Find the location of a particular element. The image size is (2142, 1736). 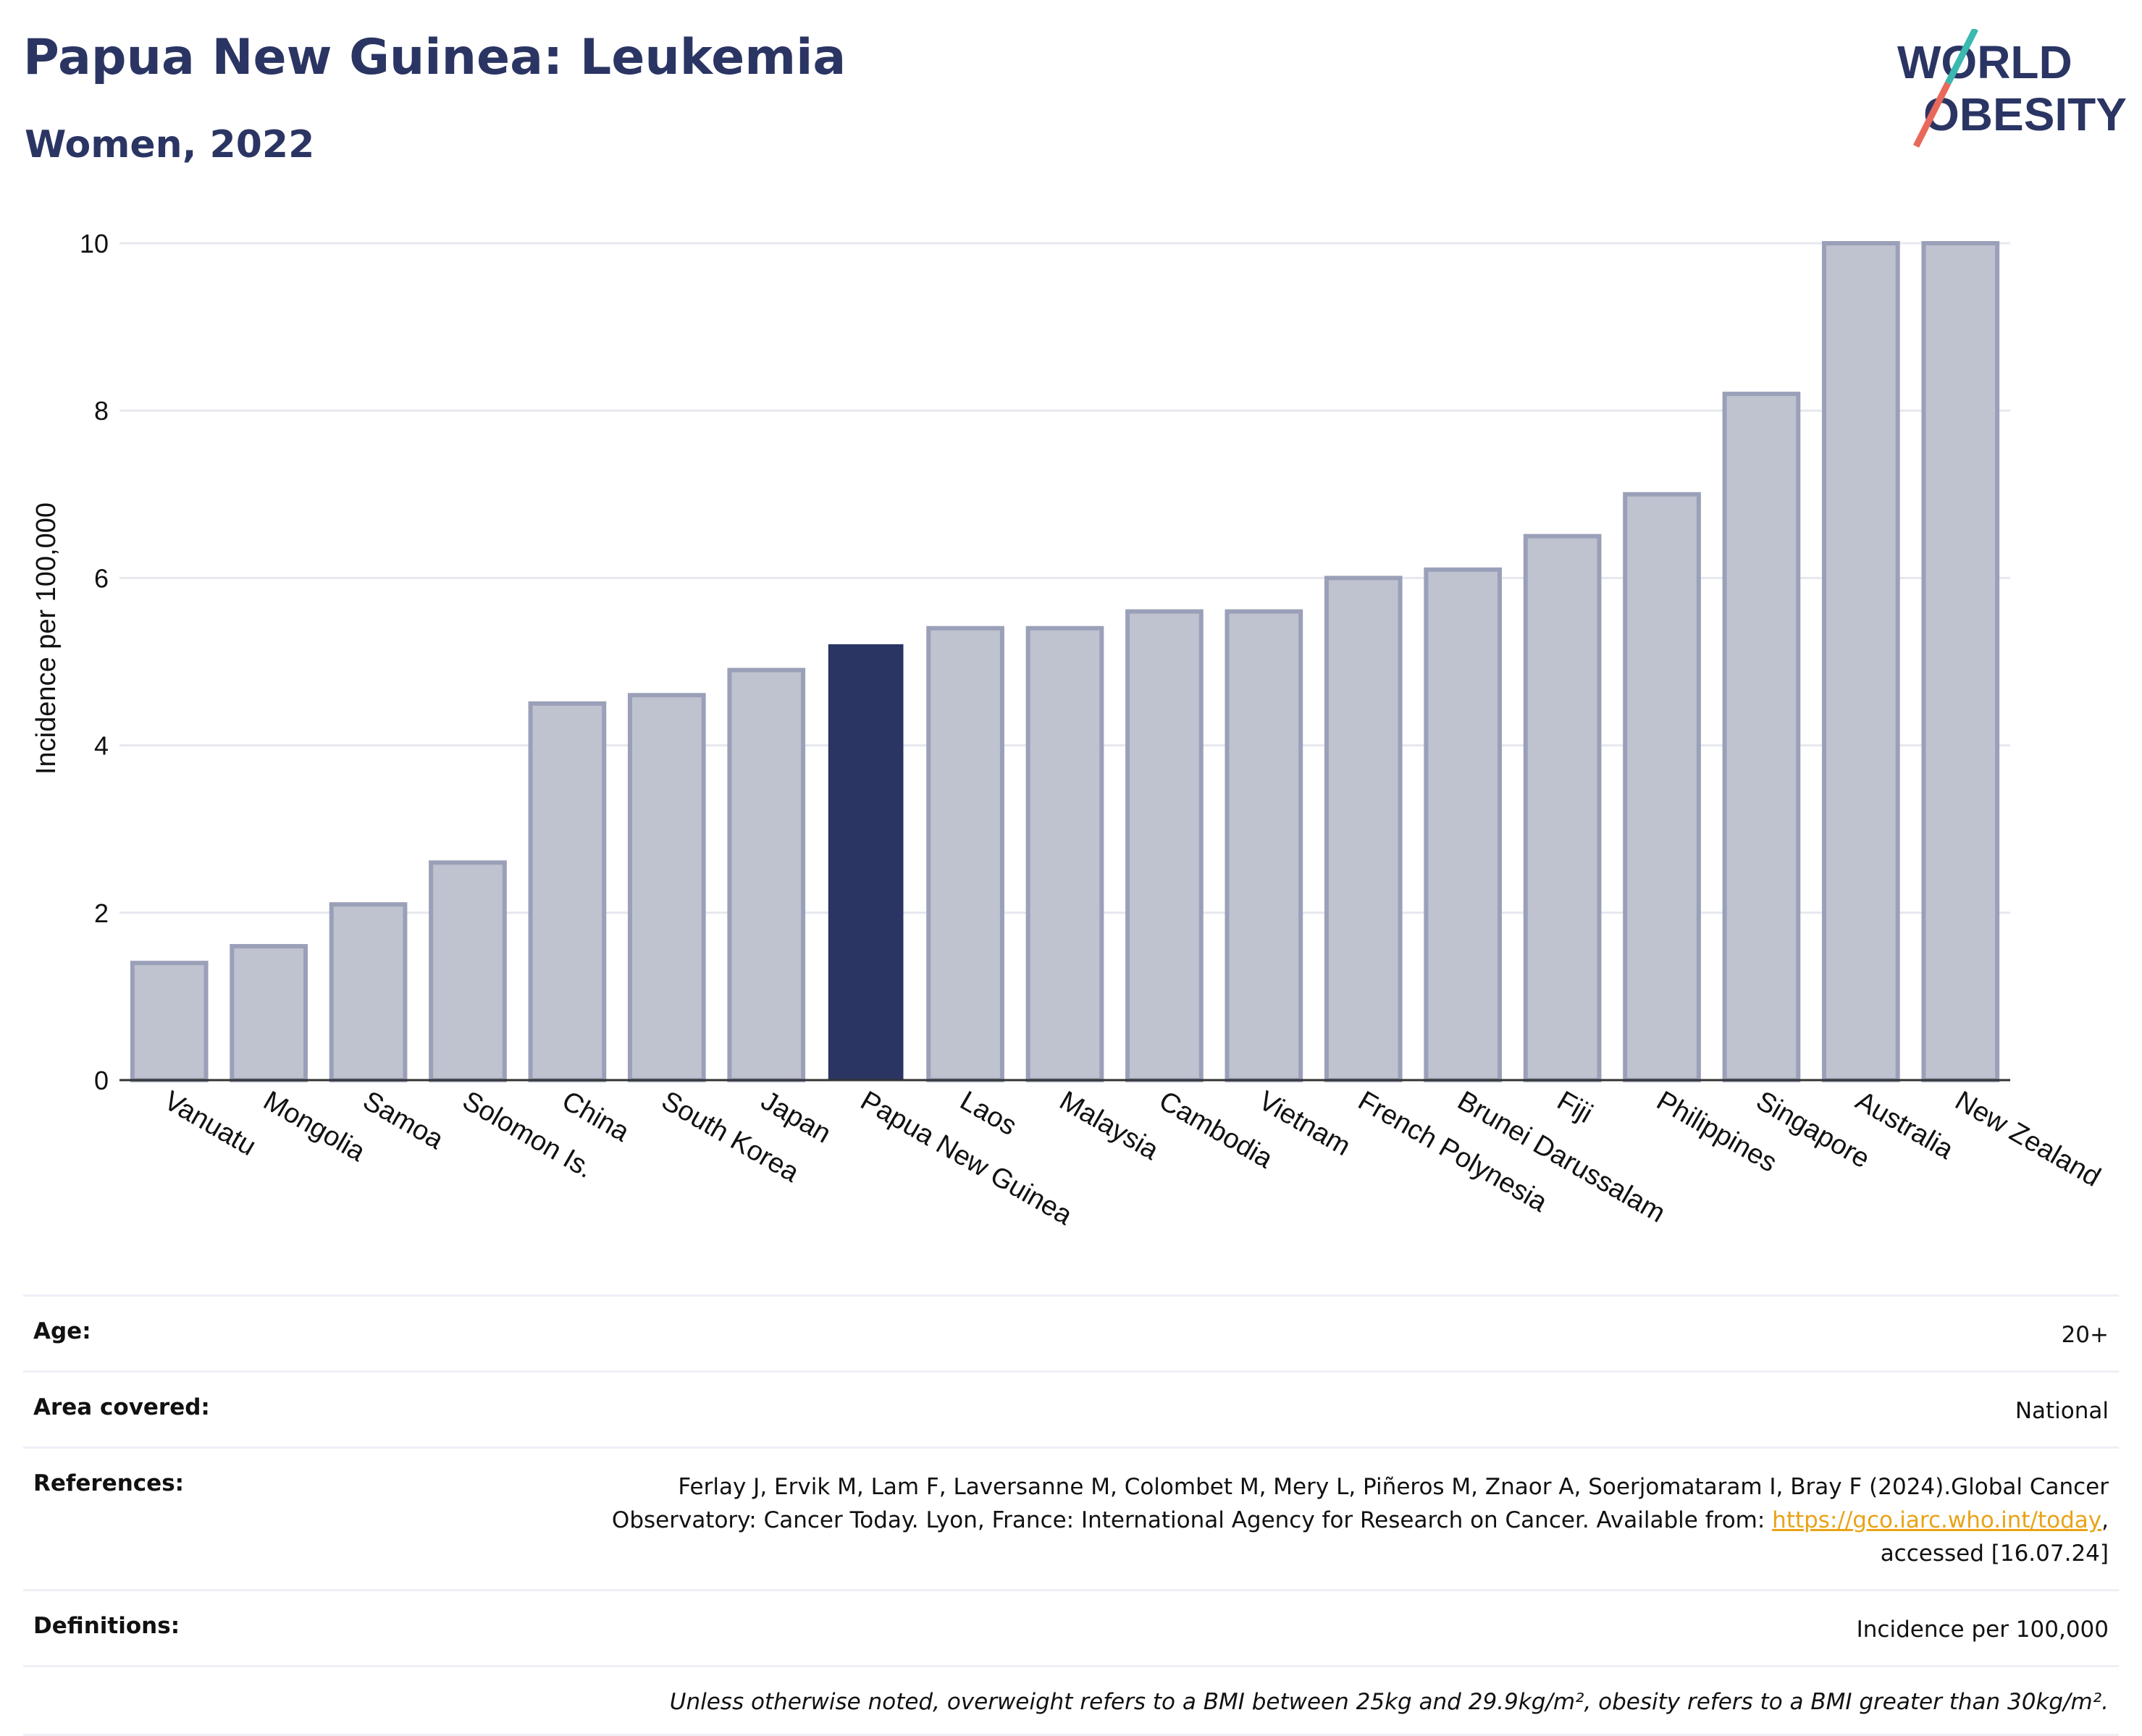

age-value: 20+ is located at coordinates (2085, 1335).